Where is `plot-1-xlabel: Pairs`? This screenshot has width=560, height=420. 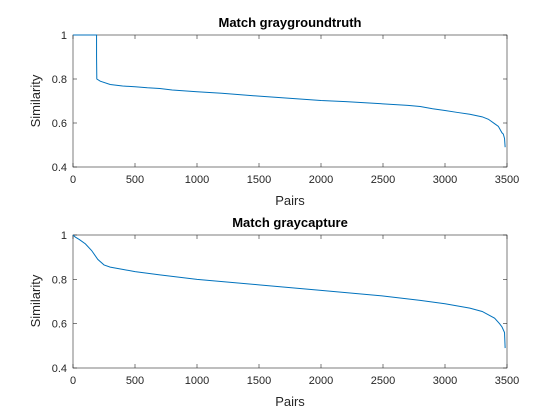
plot-1-xlabel: Pairs is located at coordinates (290, 200).